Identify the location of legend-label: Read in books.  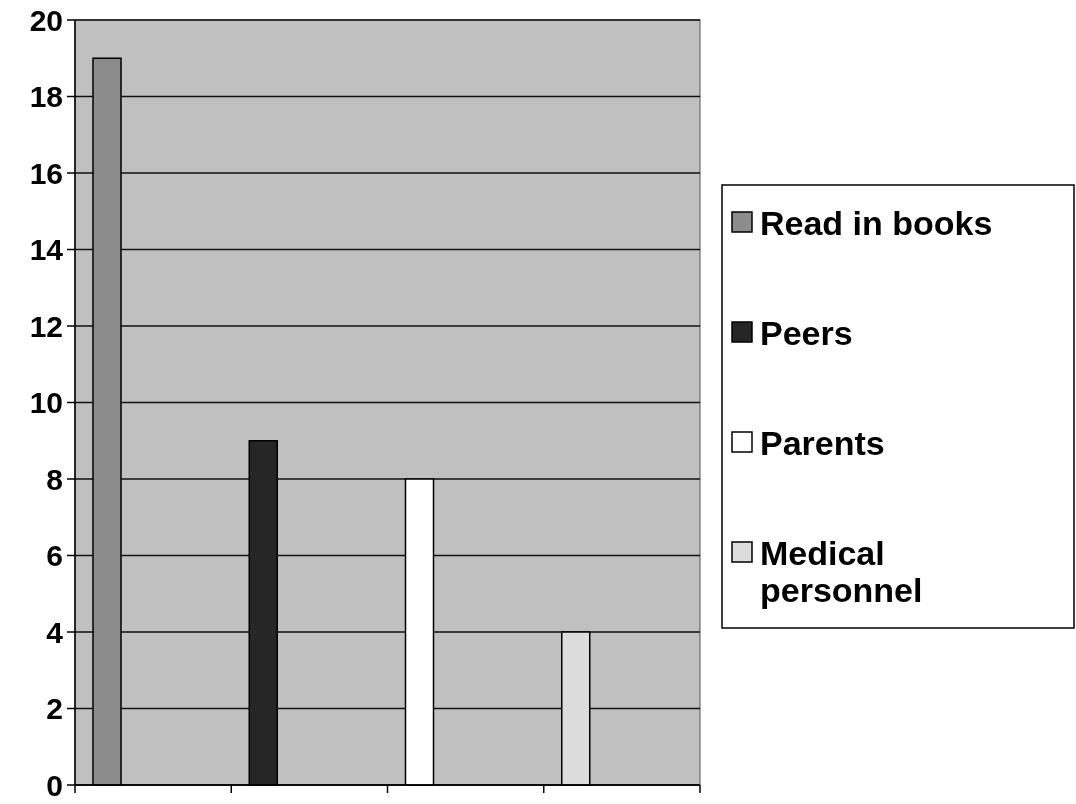
(876, 222).